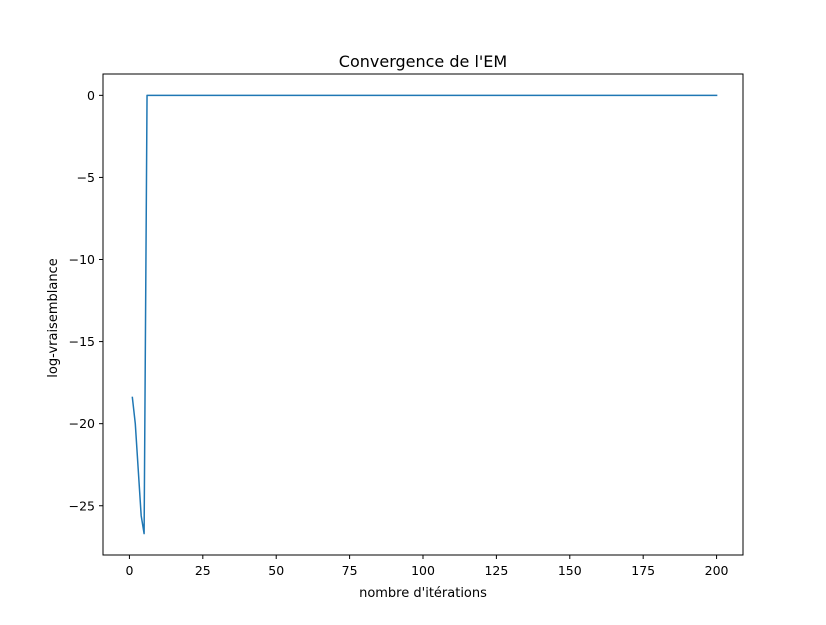 The image size is (826, 625). Describe the element at coordinates (423, 570) in the screenshot. I see `x-tick-label: 100` at that location.